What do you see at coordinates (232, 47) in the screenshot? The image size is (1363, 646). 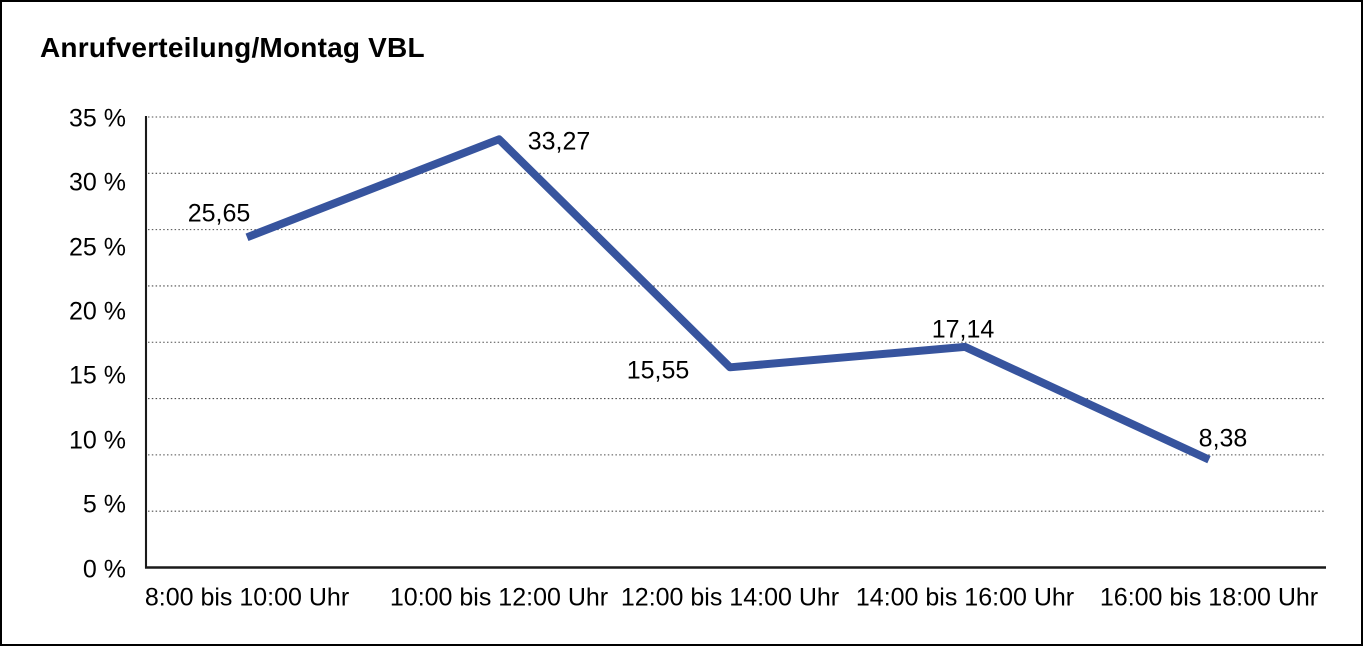 I see `chart-title: Anrufverteilung/Montag VBL` at bounding box center [232, 47].